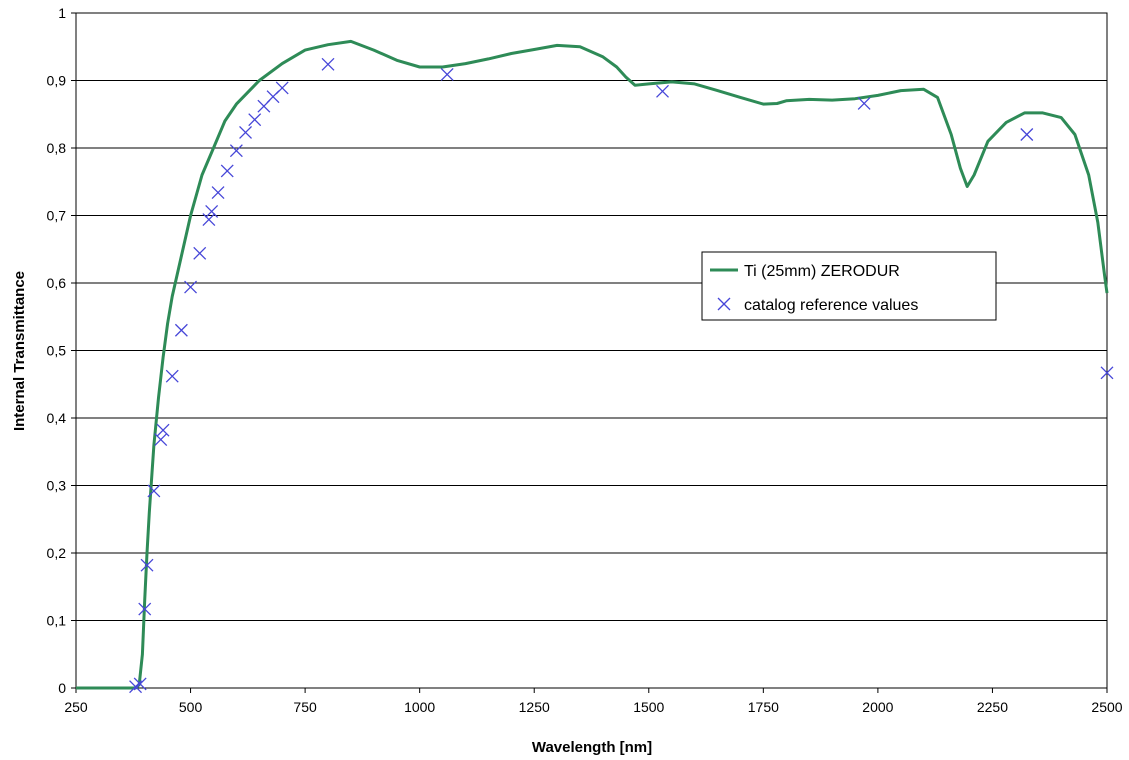  Describe the element at coordinates (57, 553) in the screenshot. I see `y-tick-label: 0,2` at that location.